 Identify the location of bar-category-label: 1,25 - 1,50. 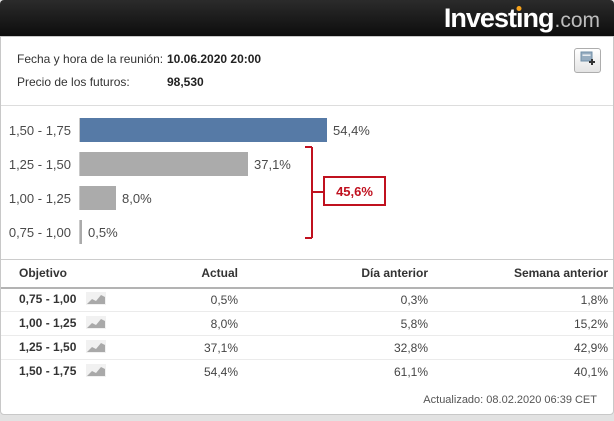
(39, 164).